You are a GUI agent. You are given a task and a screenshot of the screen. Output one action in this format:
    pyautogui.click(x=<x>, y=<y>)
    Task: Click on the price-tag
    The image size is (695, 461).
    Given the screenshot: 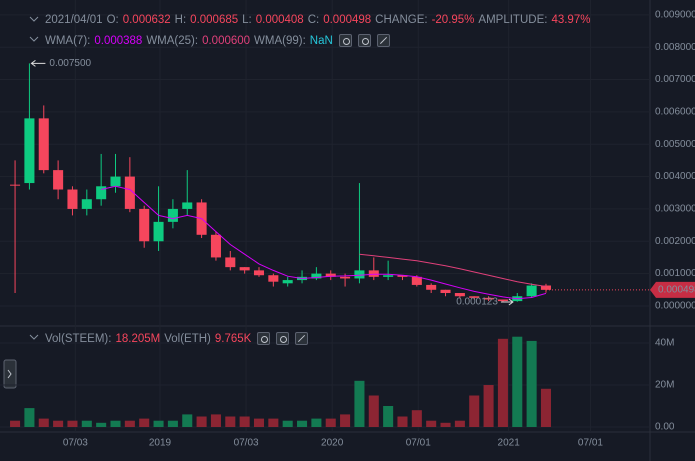 What is the action you would take?
    pyautogui.click(x=672, y=289)
    